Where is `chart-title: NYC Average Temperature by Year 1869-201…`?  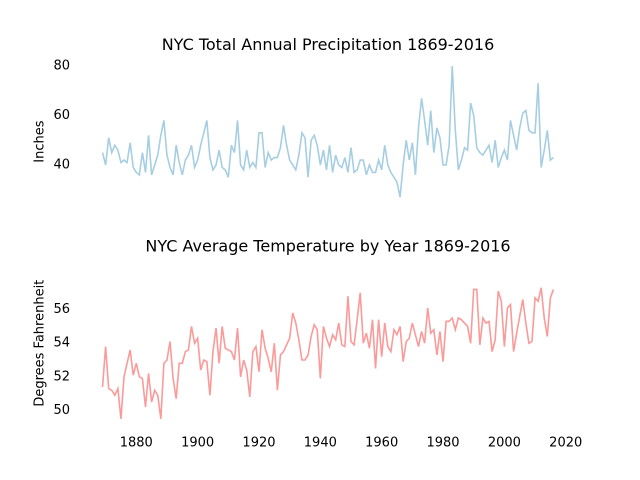
chart-title: NYC Average Temperature by Year 1869-201… is located at coordinates (327, 246).